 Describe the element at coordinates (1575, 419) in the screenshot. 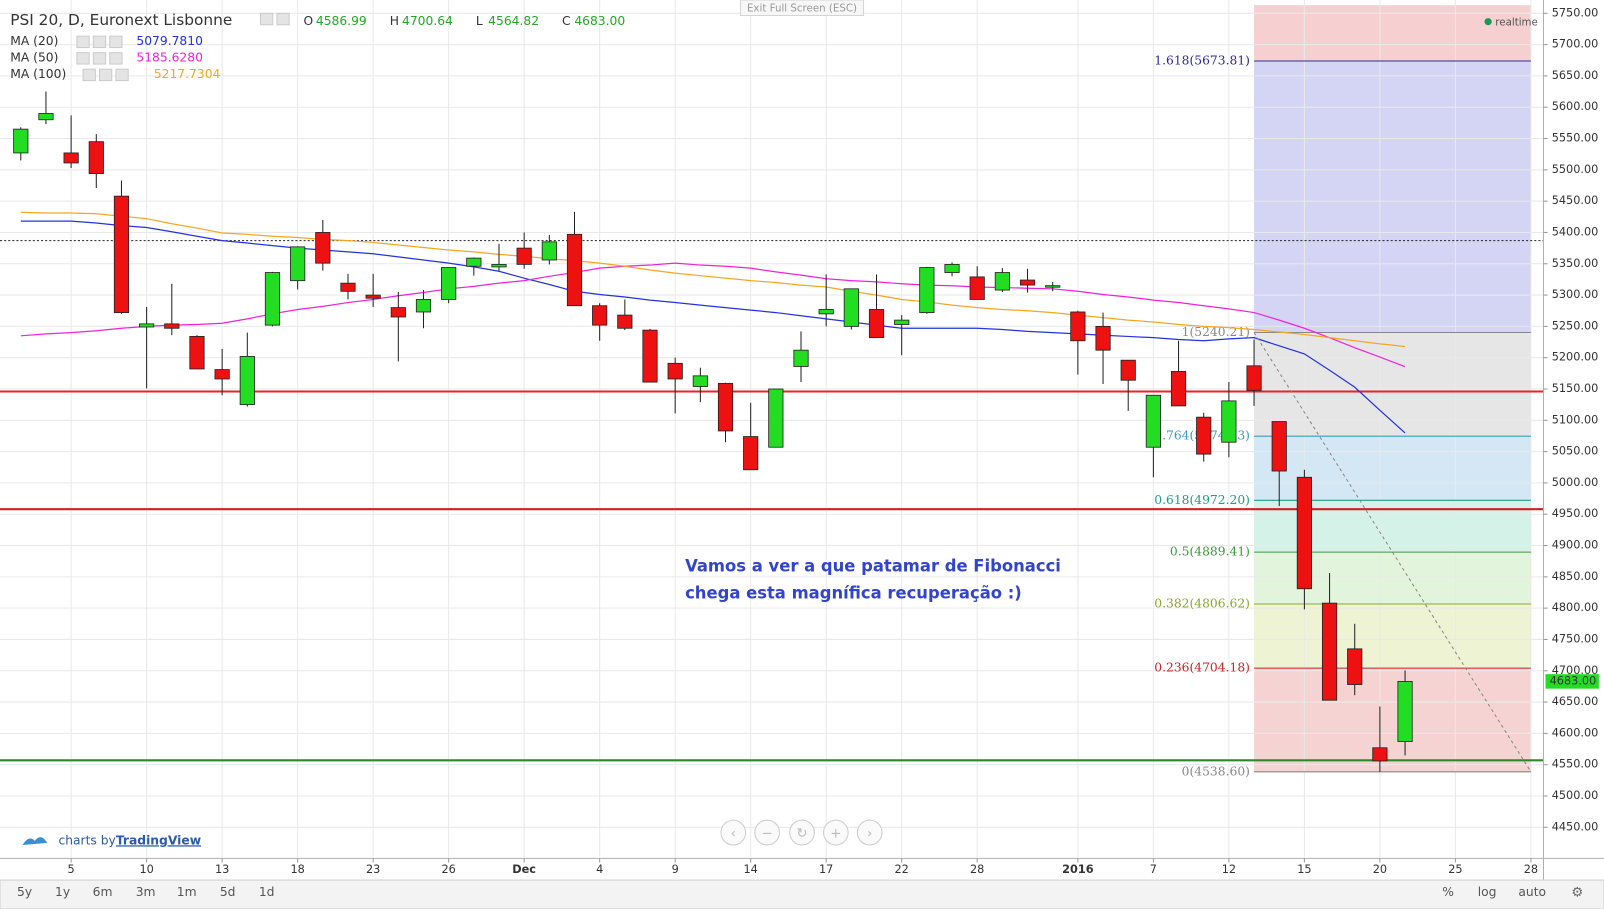

I see `y-tick-label: 5100.00` at that location.